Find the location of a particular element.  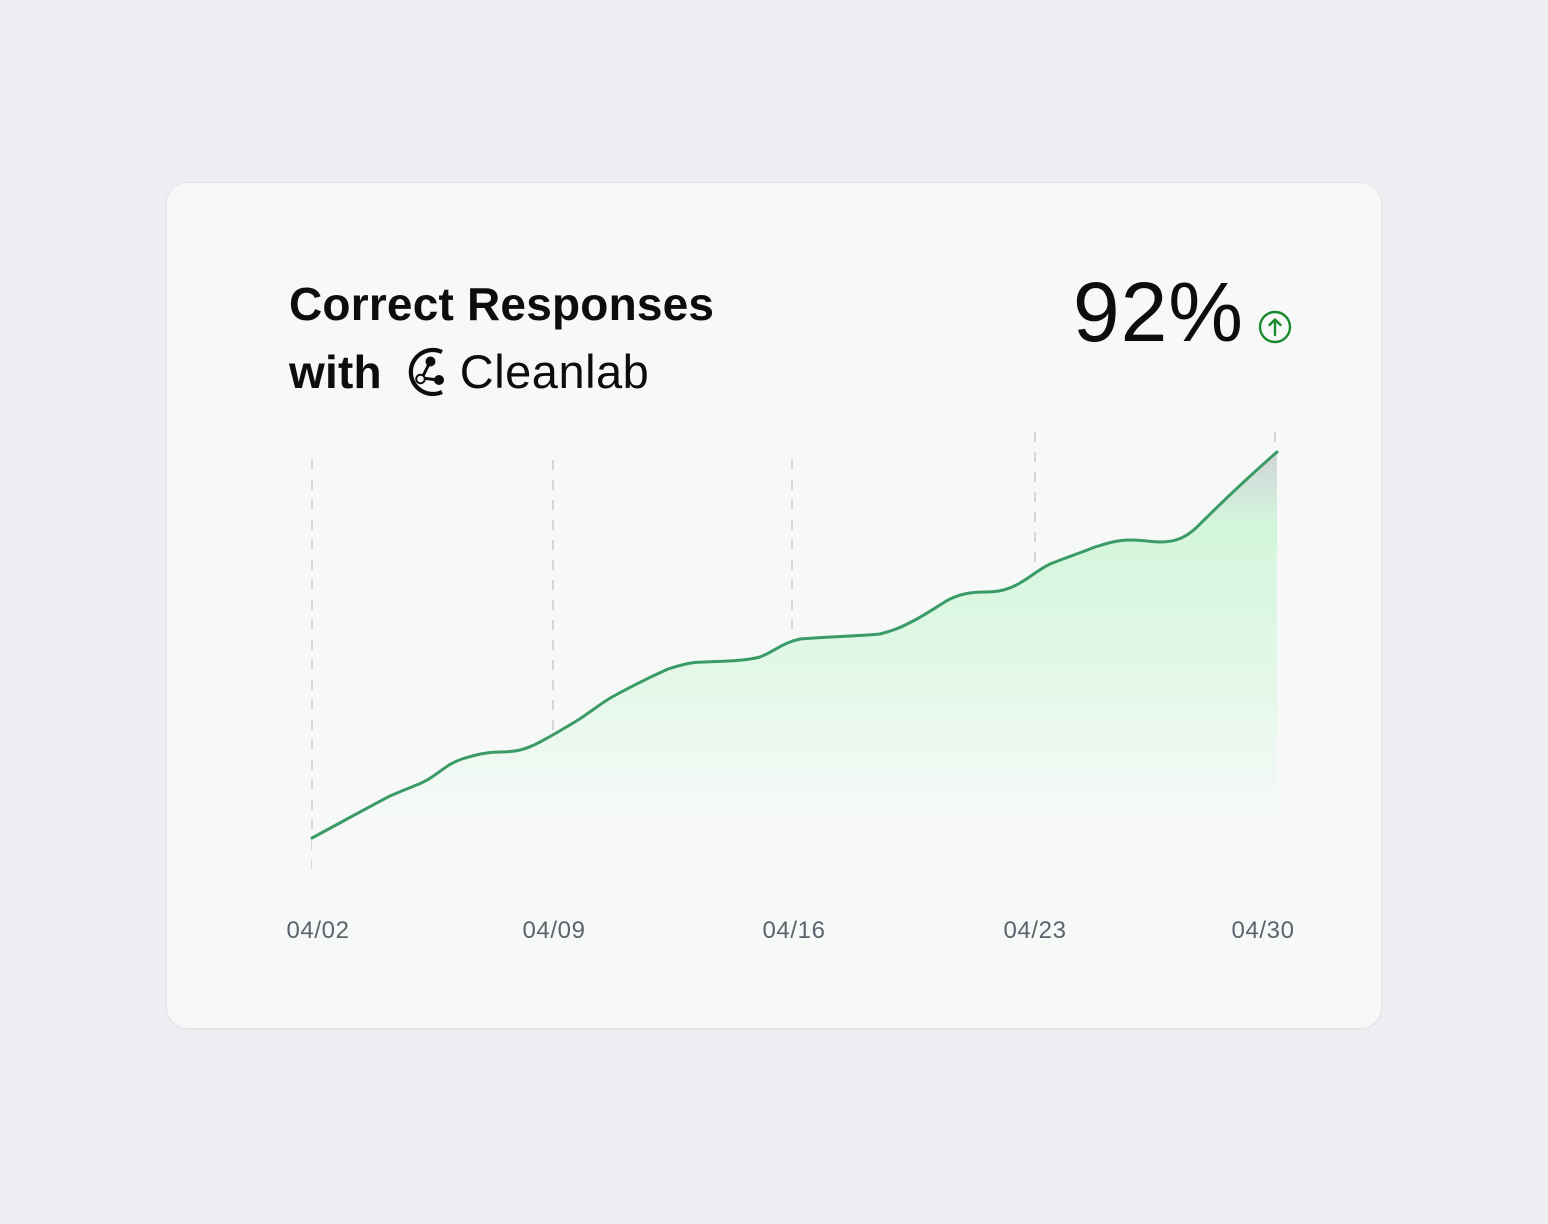

metric-summary: 92% is located at coordinates (1182, 312).